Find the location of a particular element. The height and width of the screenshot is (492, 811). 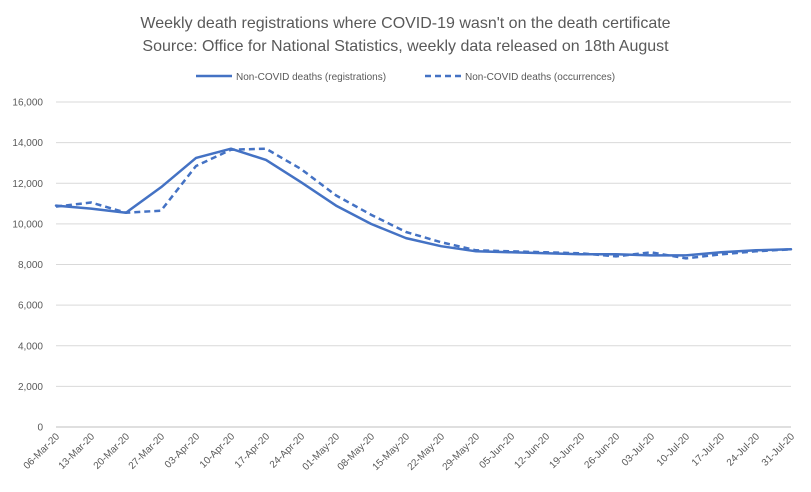

y-tick-label: 4,000 is located at coordinates (30, 346).